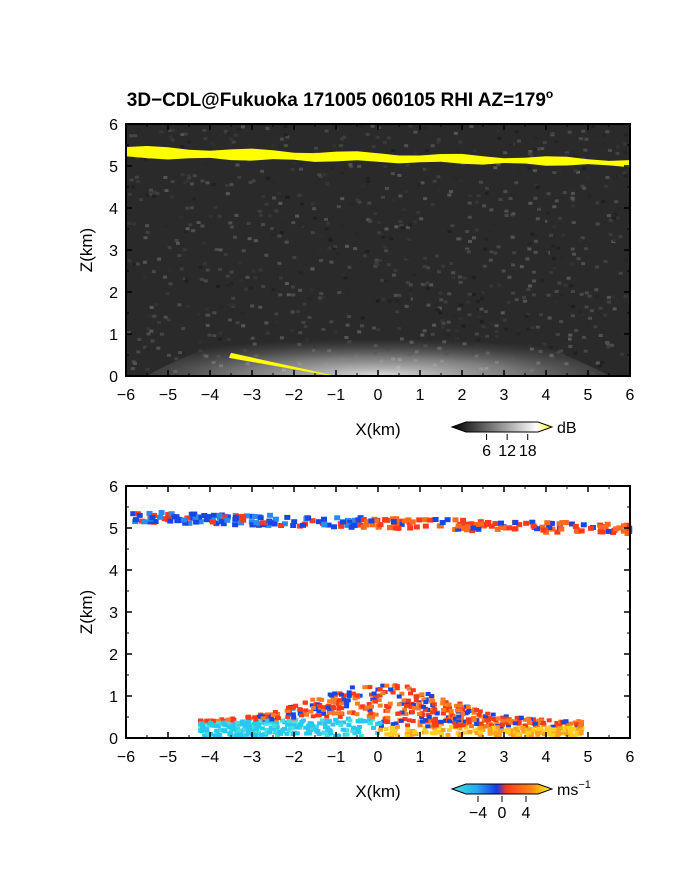 This screenshot has width=680, height=880. What do you see at coordinates (294, 395) in the screenshot?
I see `x-tick-label: −2` at bounding box center [294, 395].